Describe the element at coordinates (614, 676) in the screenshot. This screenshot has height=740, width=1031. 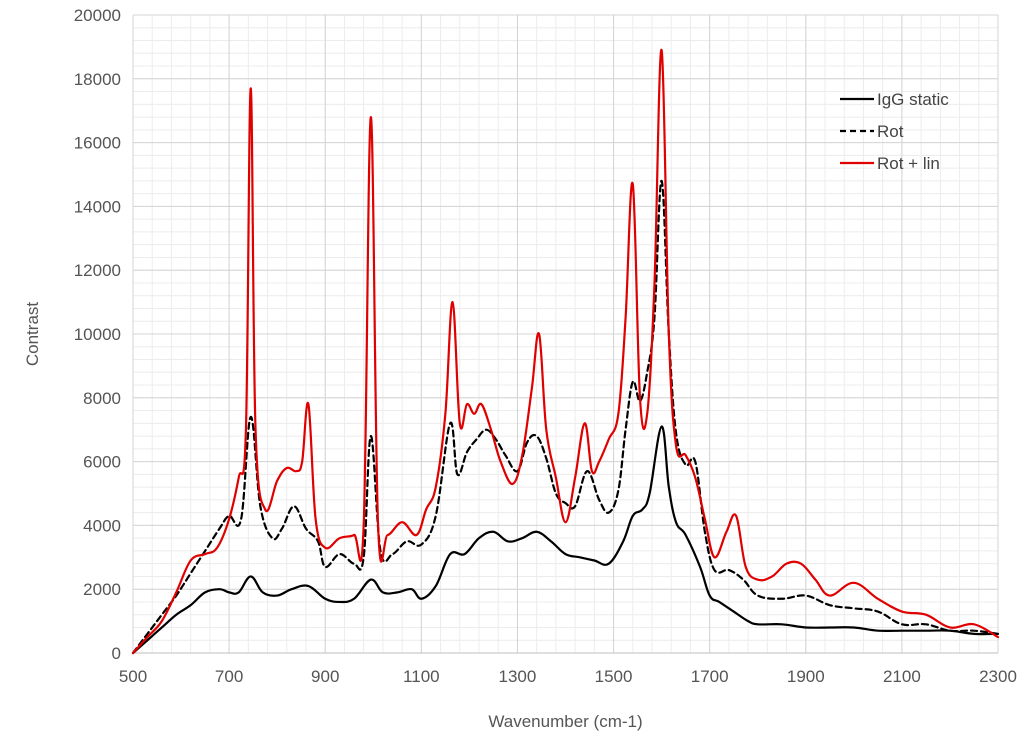
I see `x-tick-label: 1500` at that location.